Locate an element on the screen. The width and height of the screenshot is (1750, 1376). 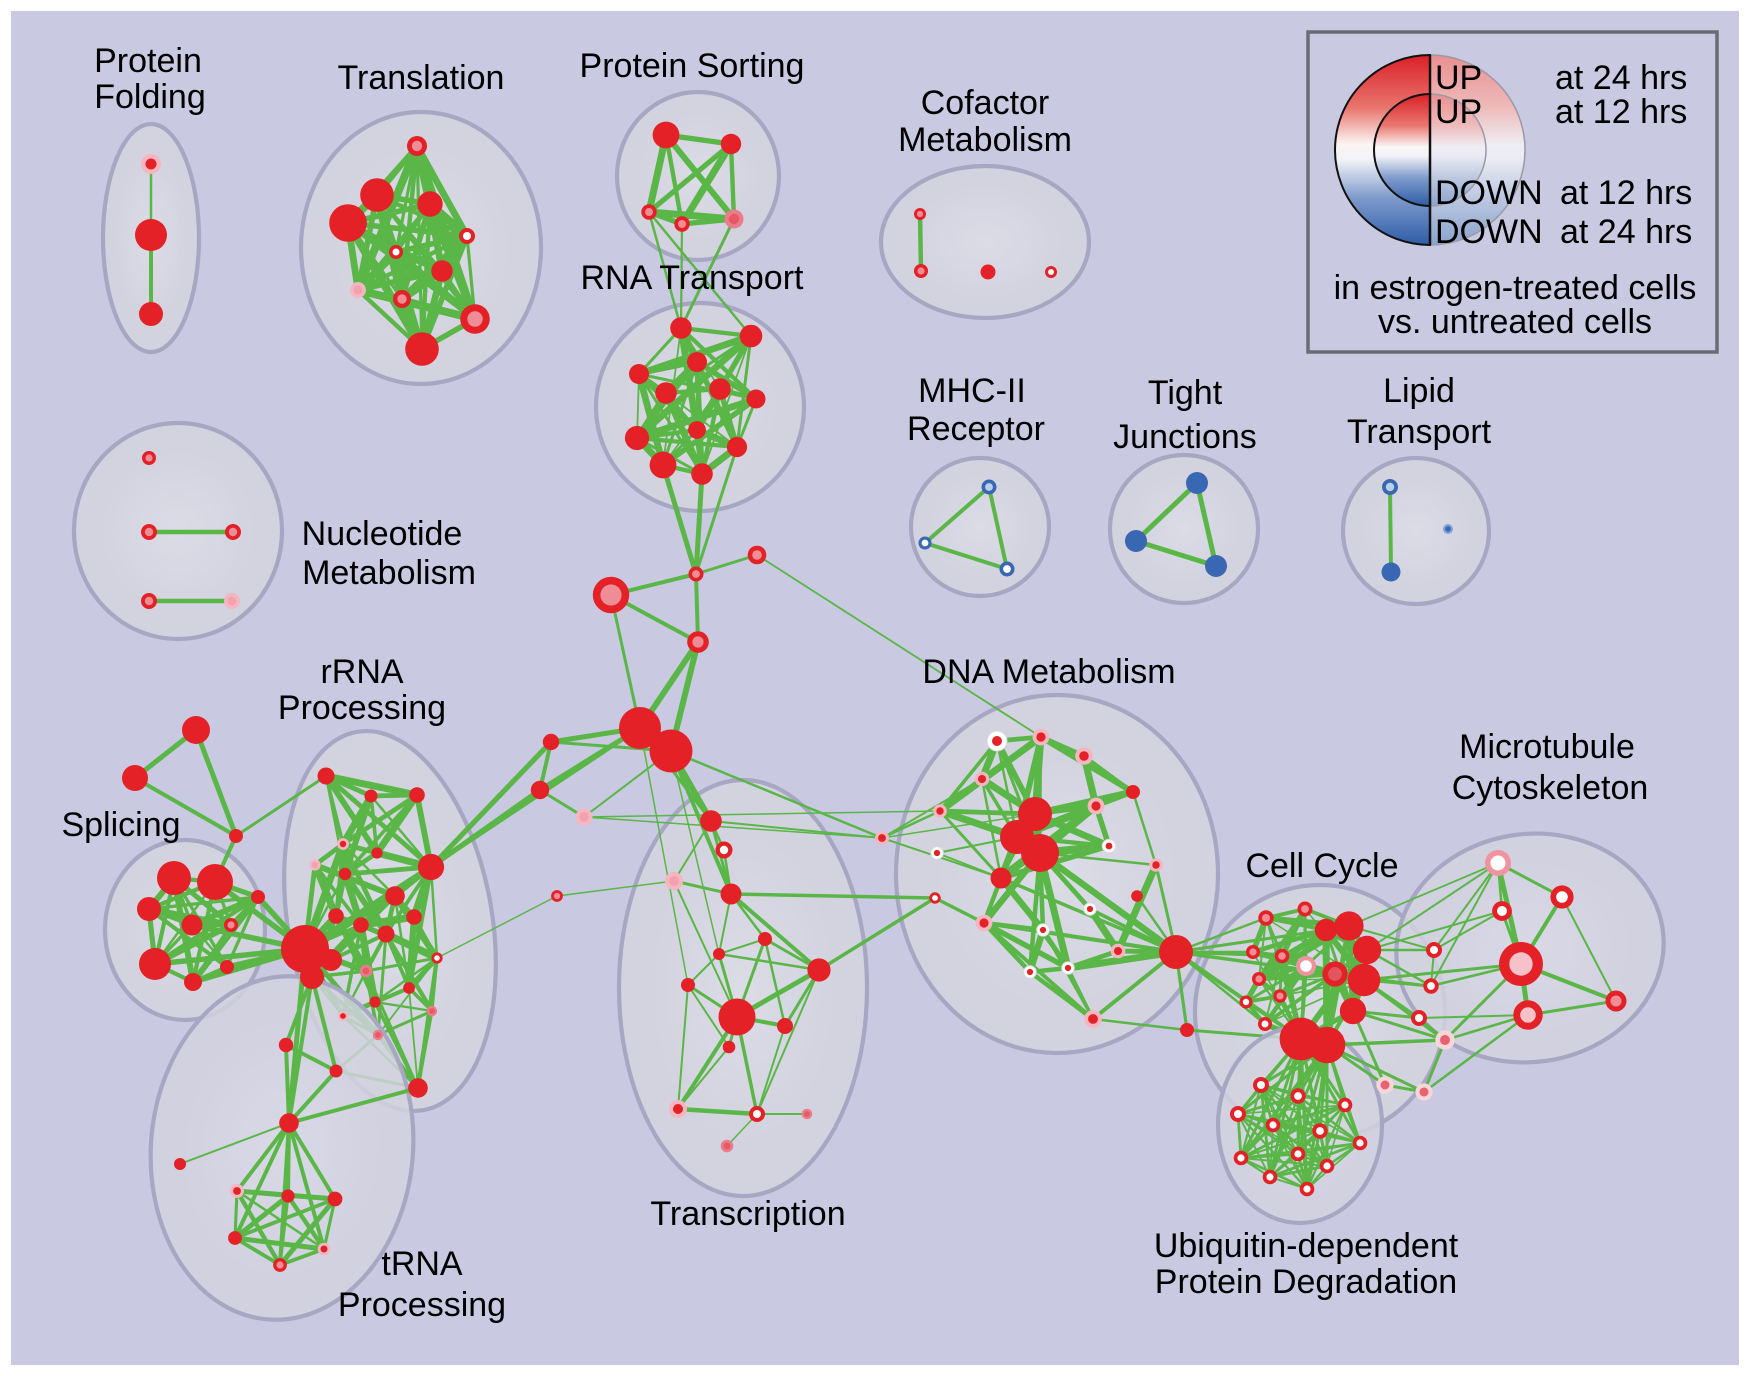
svg-text: RNA Transport is located at coordinates (693, 278).